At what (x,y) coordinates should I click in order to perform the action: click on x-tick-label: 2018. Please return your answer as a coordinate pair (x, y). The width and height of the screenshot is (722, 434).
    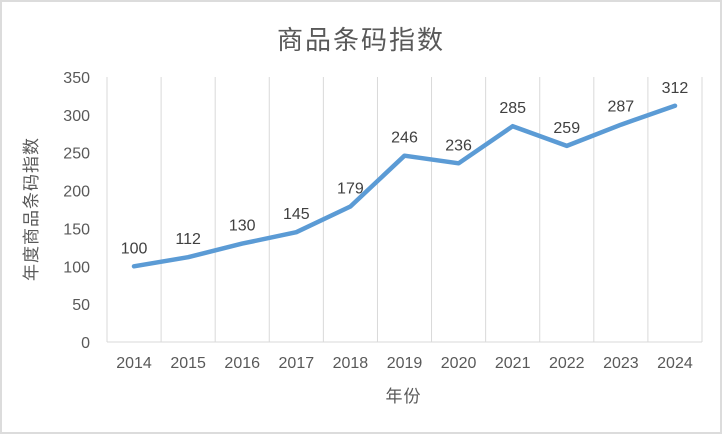
    Looking at the image, I should click on (351, 363).